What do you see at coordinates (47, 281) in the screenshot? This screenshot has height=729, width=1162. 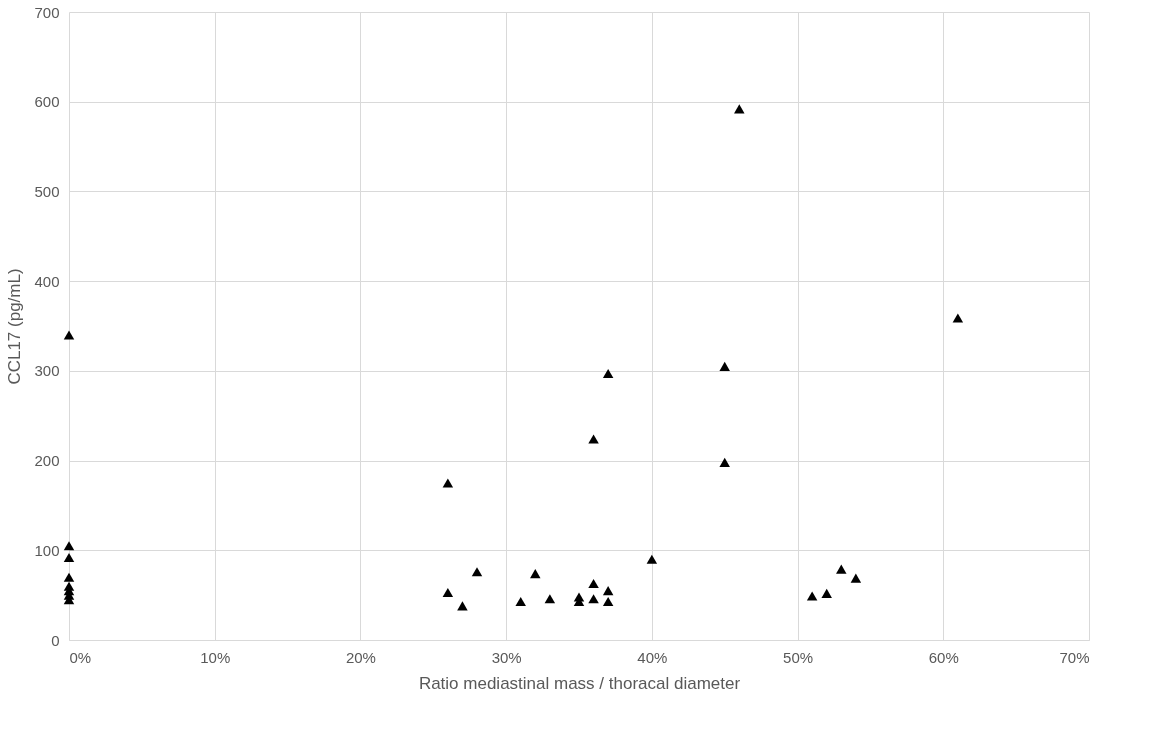 I see `y-tick-label: 400` at bounding box center [47, 281].